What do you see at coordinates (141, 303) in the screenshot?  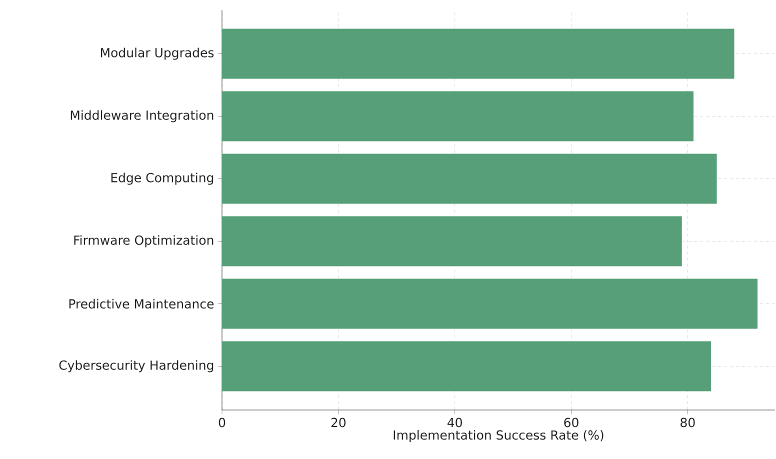 I see `y-tick-label: Predictive Maintenance` at bounding box center [141, 303].